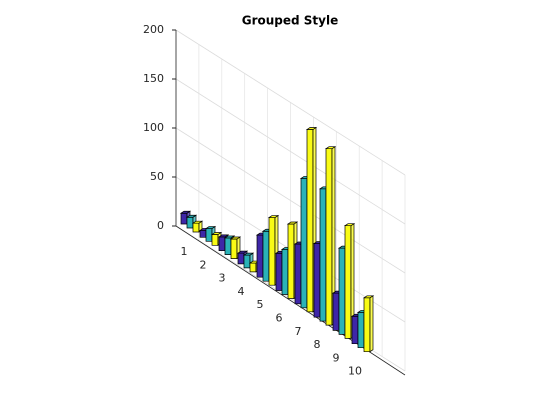 The image size is (560, 420). What do you see at coordinates (153, 78) in the screenshot?
I see `z-tick-label: 150` at bounding box center [153, 78].